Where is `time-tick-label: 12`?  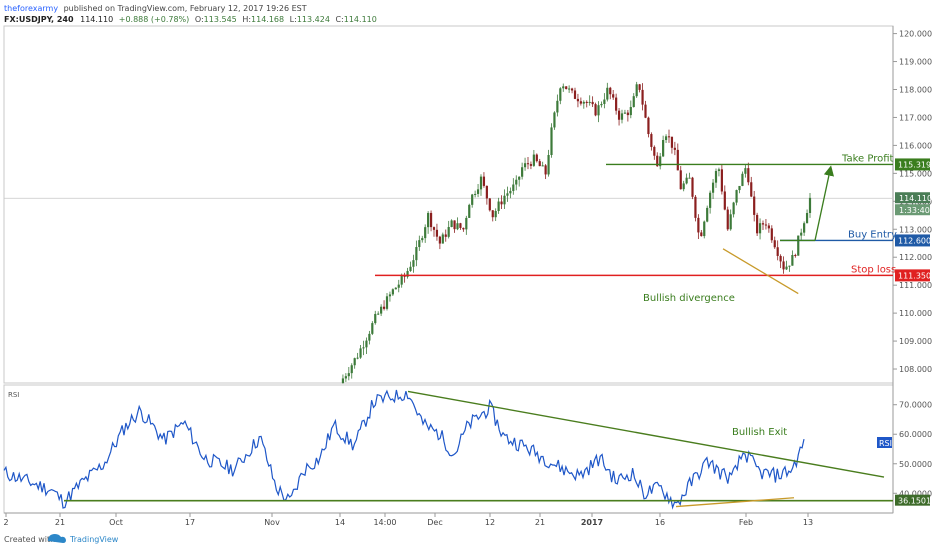 time-tick-label: 12 is located at coordinates (490, 522).